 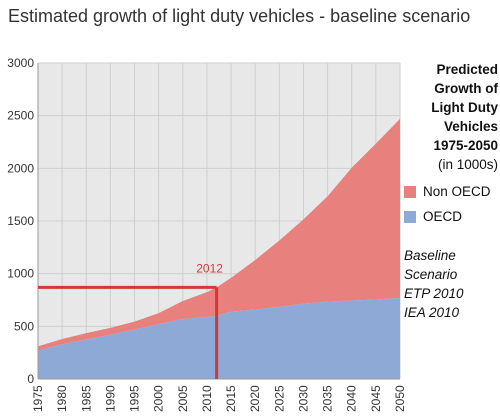 What do you see at coordinates (110, 398) in the screenshot?
I see `x-tick-label: 1990` at bounding box center [110, 398].